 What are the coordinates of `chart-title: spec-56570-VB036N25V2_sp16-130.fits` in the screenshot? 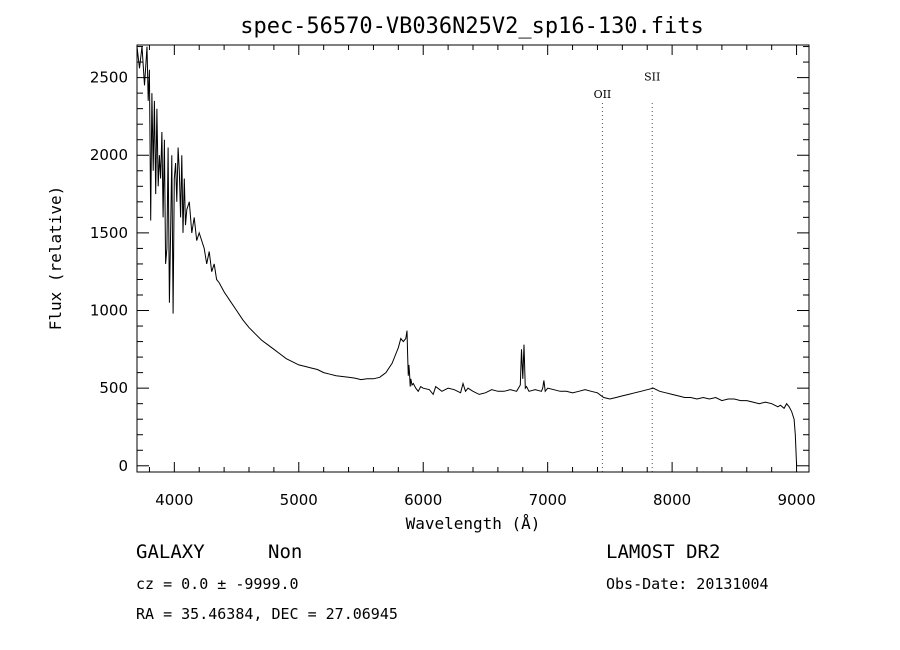 It's located at (472, 26).